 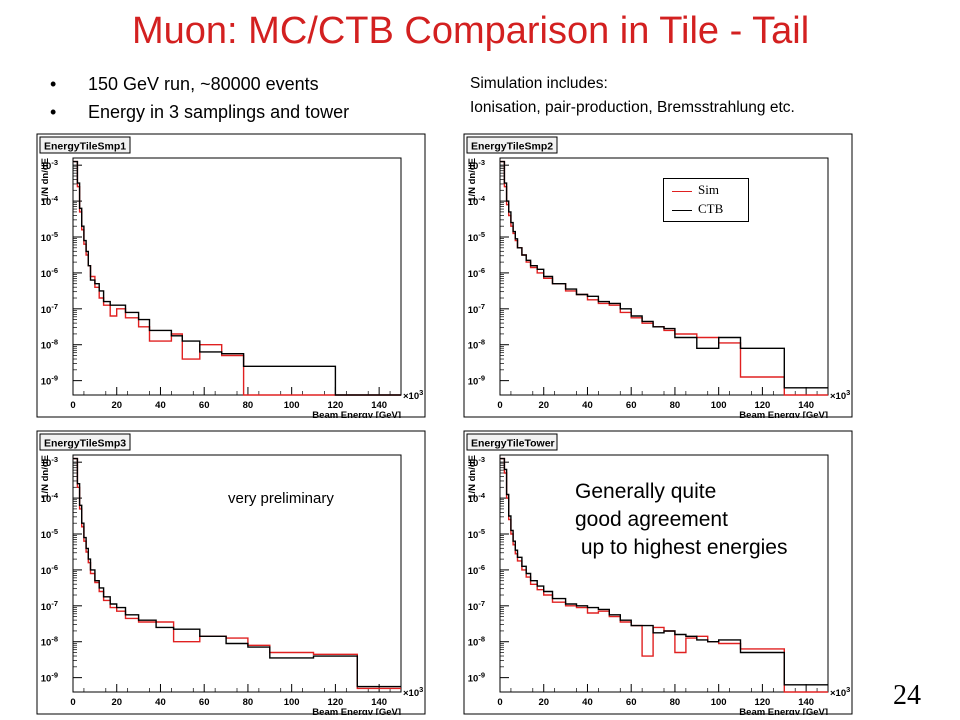 I want to click on y-tick-label: 10⁻⁸, so click(x=49, y=345).